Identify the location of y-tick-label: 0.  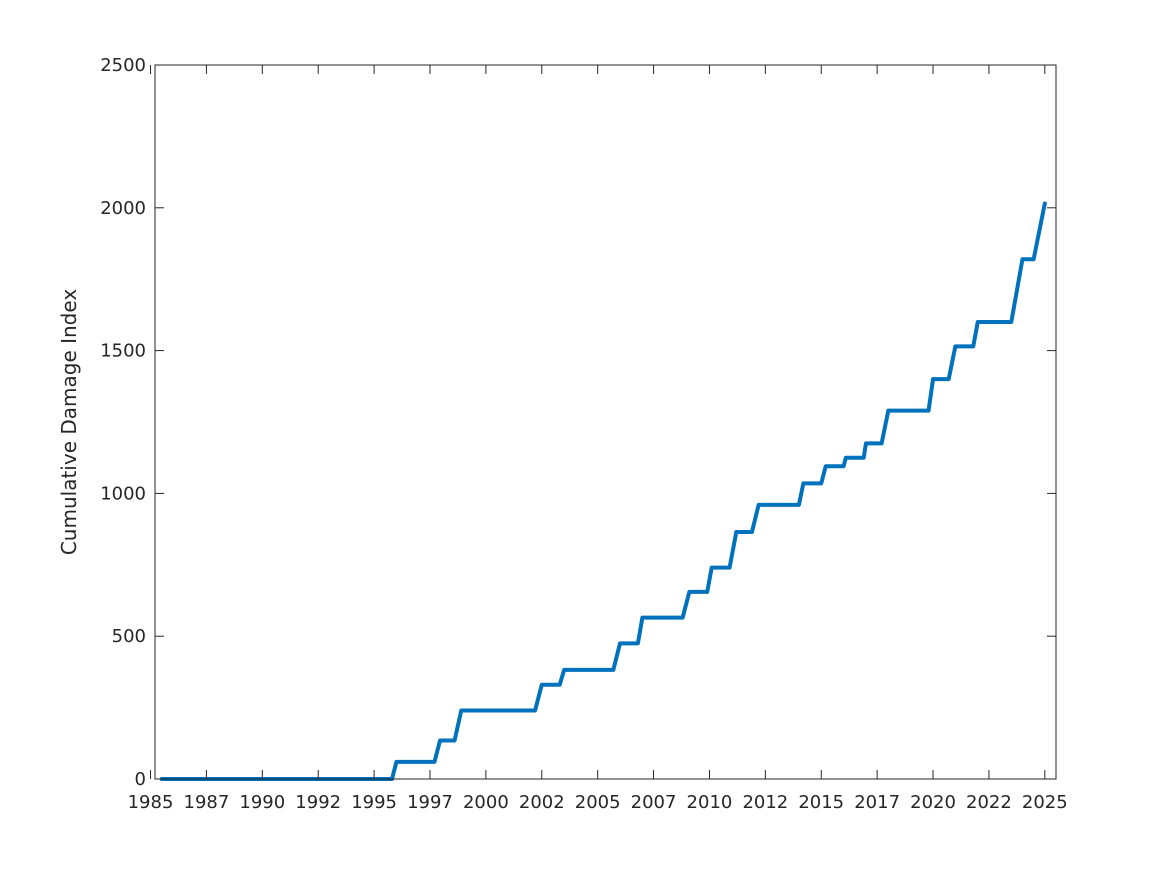
(140, 779).